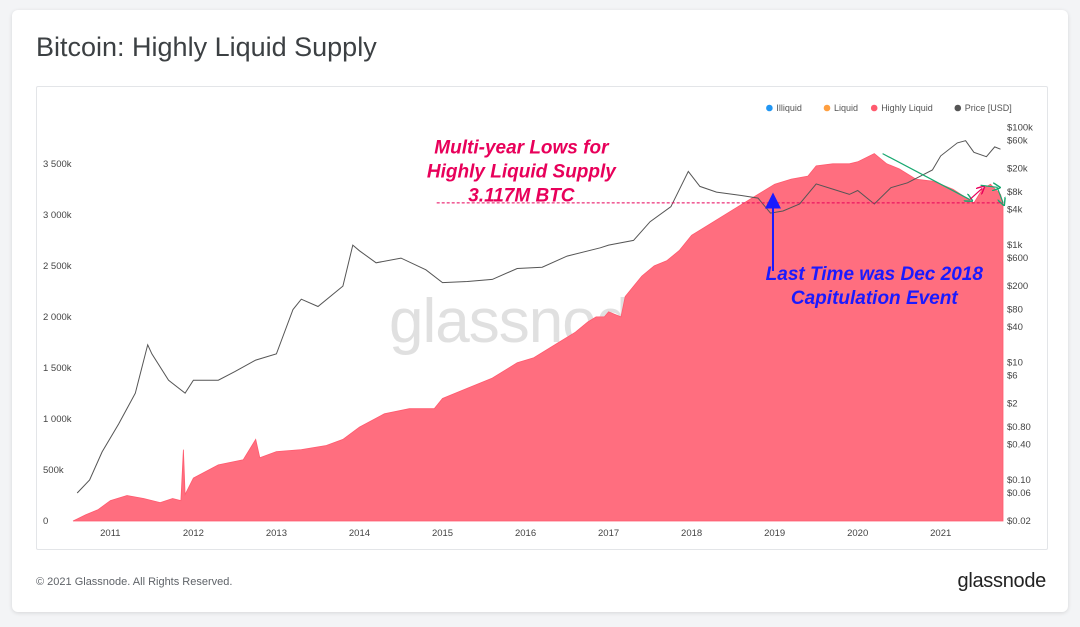 This screenshot has width=1080, height=627. Describe the element at coordinates (691, 533) in the screenshot. I see `x-tick-label: 2018` at that location.